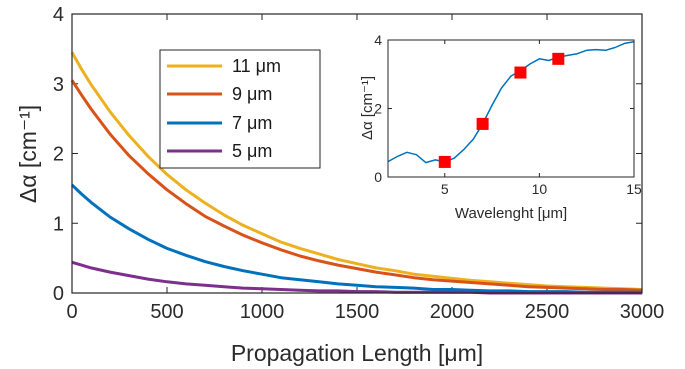 The width and height of the screenshot is (685, 369). Describe the element at coordinates (28, 154) in the screenshot. I see `main-y-axis-label: Δα [cm⁻¹]` at that location.